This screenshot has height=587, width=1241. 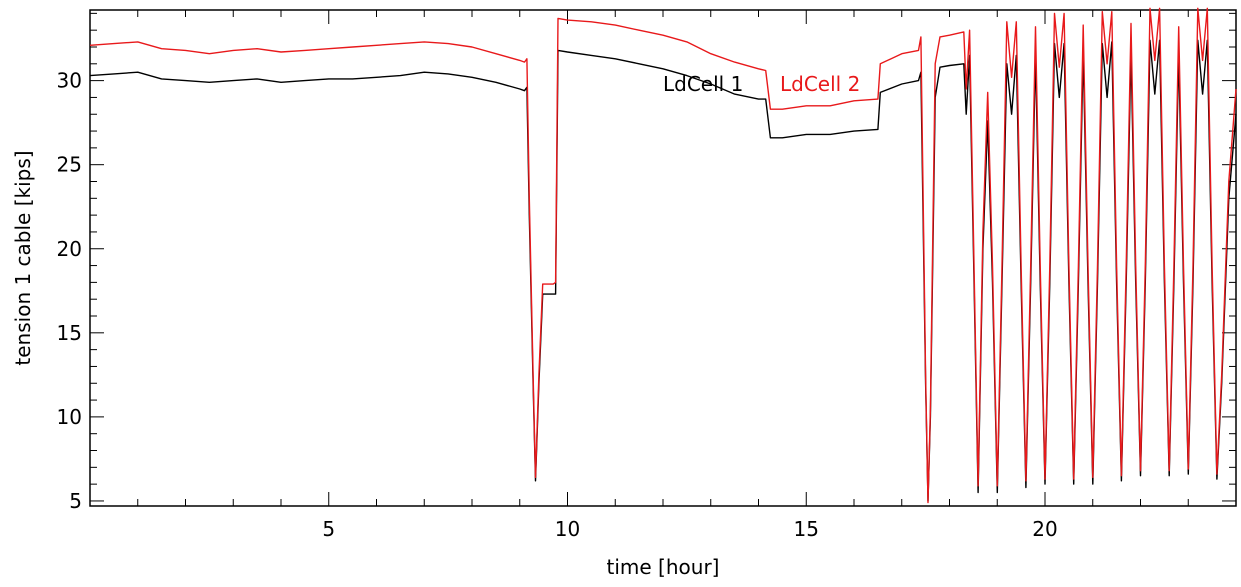 What do you see at coordinates (69, 165) in the screenshot?
I see `y-tick-label: 25` at bounding box center [69, 165].